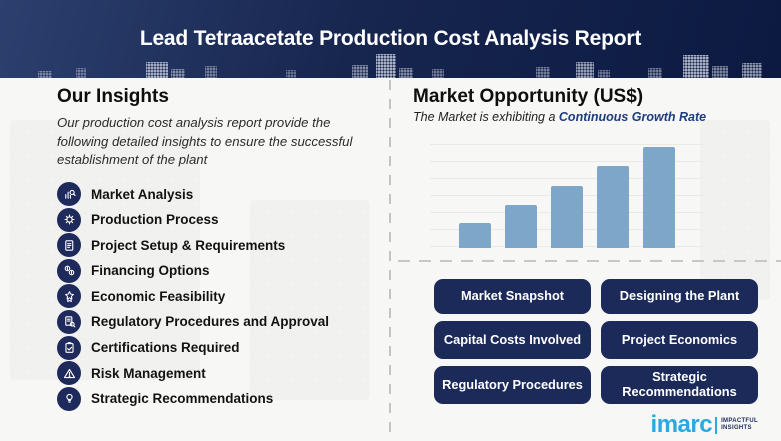 This screenshot has width=781, height=441. Describe the element at coordinates (210, 322) in the screenshot. I see `list-item-label: Regulatory Procedures and Approval` at that location.